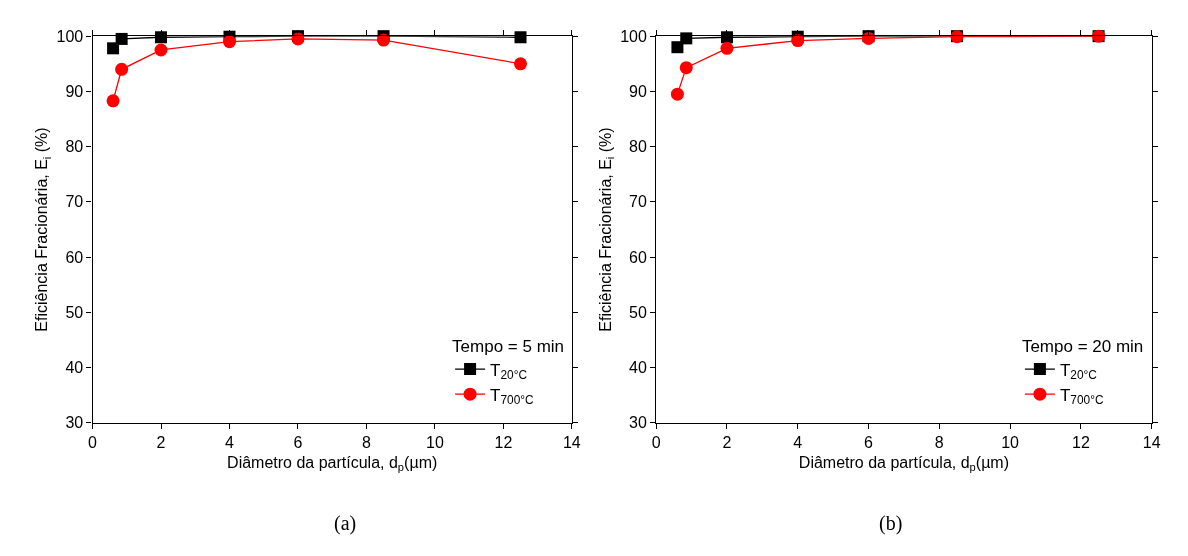 The image size is (1188, 556). What do you see at coordinates (345, 523) in the screenshot?
I see `text: (a)` at bounding box center [345, 523].